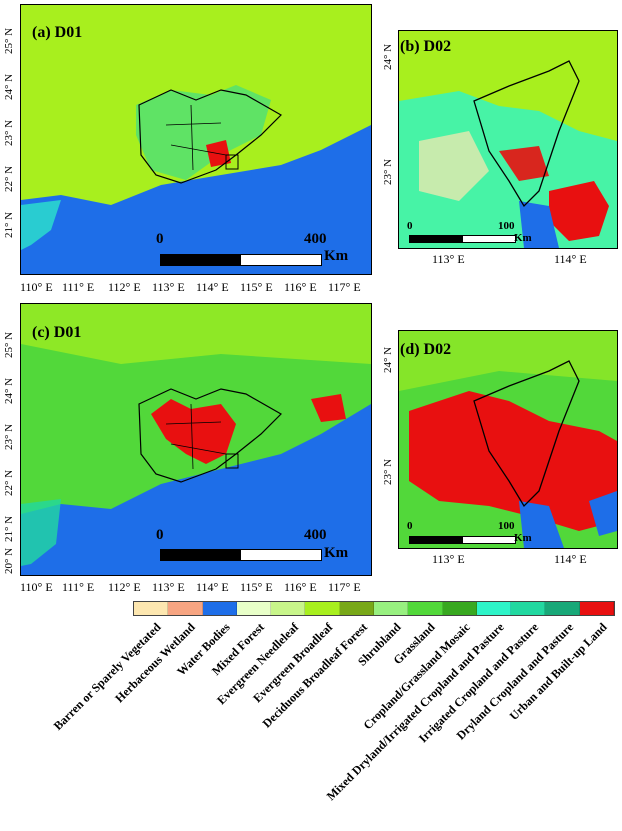 The width and height of the screenshot is (622, 831). I want to click on scale-unit-b: Km, so click(523, 238).